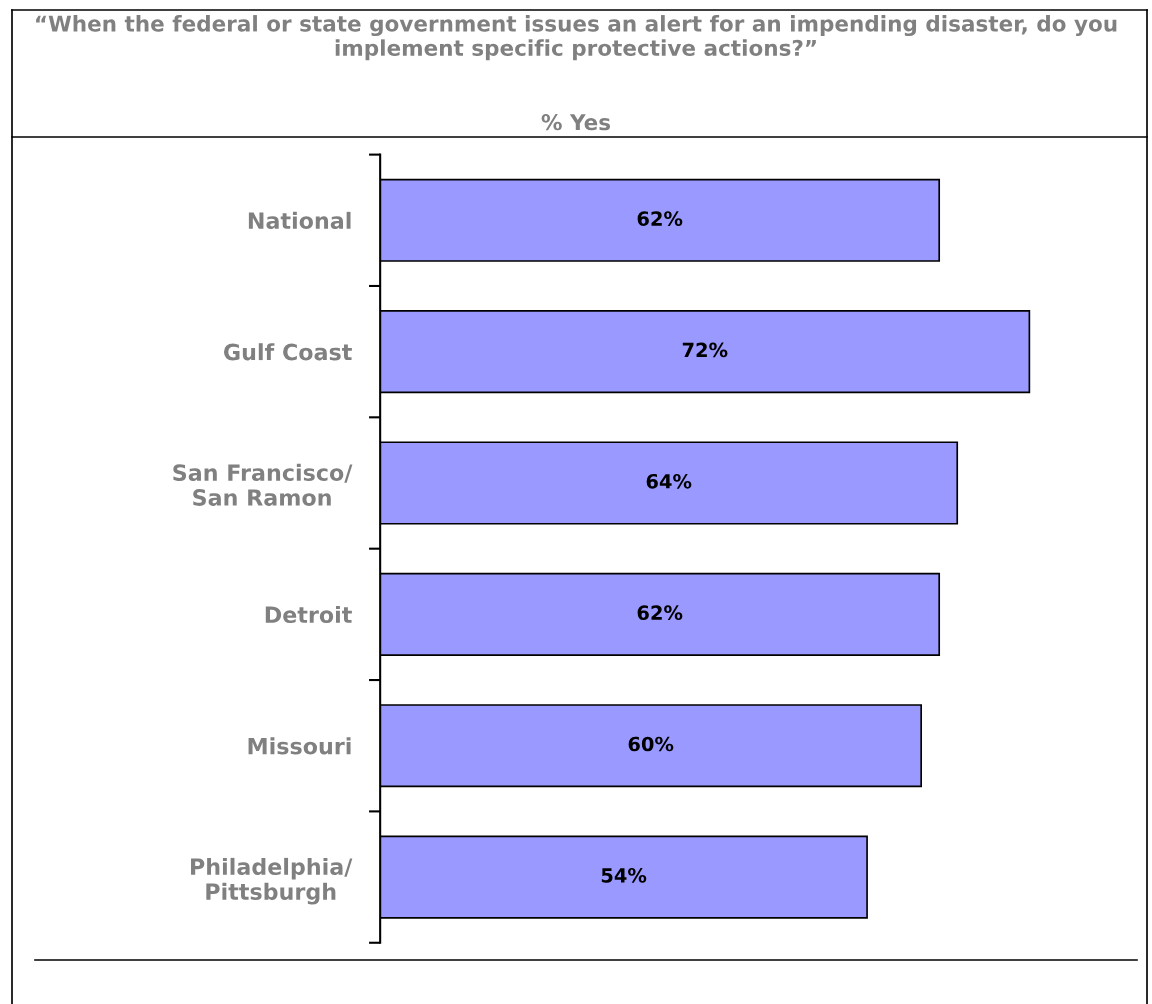 Image resolution: width=1152 pixels, height=1004 pixels. Describe the element at coordinates (299, 220) in the screenshot. I see `y-tick-label: National` at that location.